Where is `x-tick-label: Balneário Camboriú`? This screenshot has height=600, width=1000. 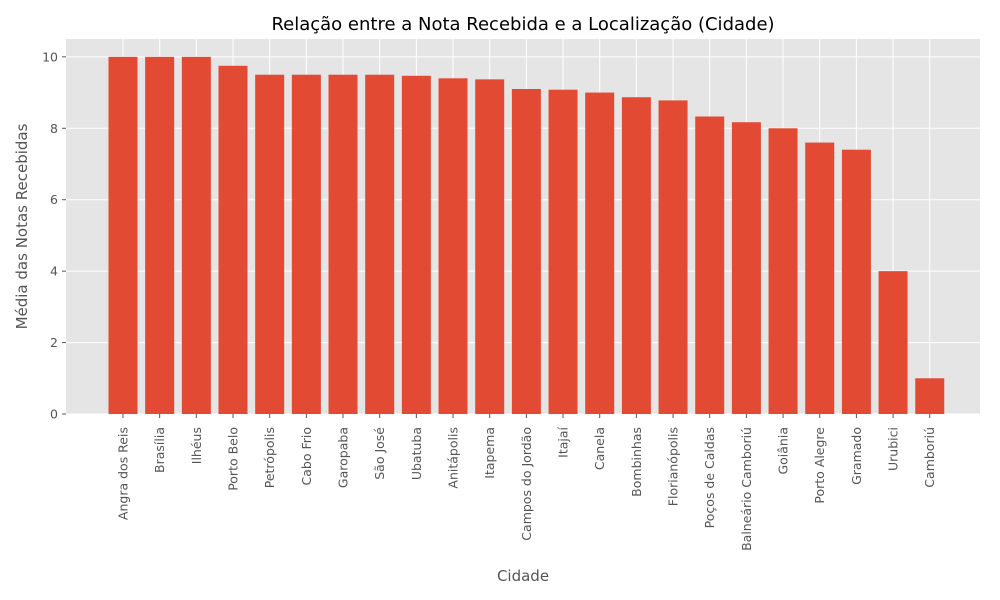
x-tick-label: Balneário Camboriú is located at coordinates (746, 489).